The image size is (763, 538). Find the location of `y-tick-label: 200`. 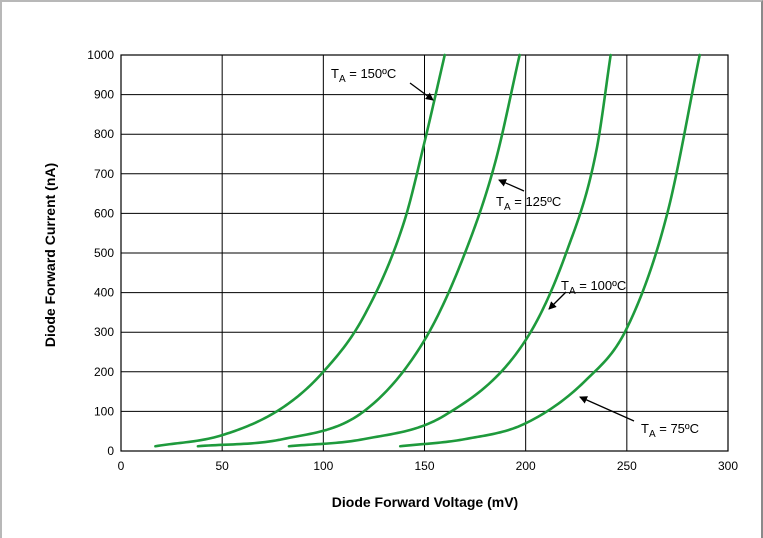

y-tick-label: 200 is located at coordinates (104, 372).